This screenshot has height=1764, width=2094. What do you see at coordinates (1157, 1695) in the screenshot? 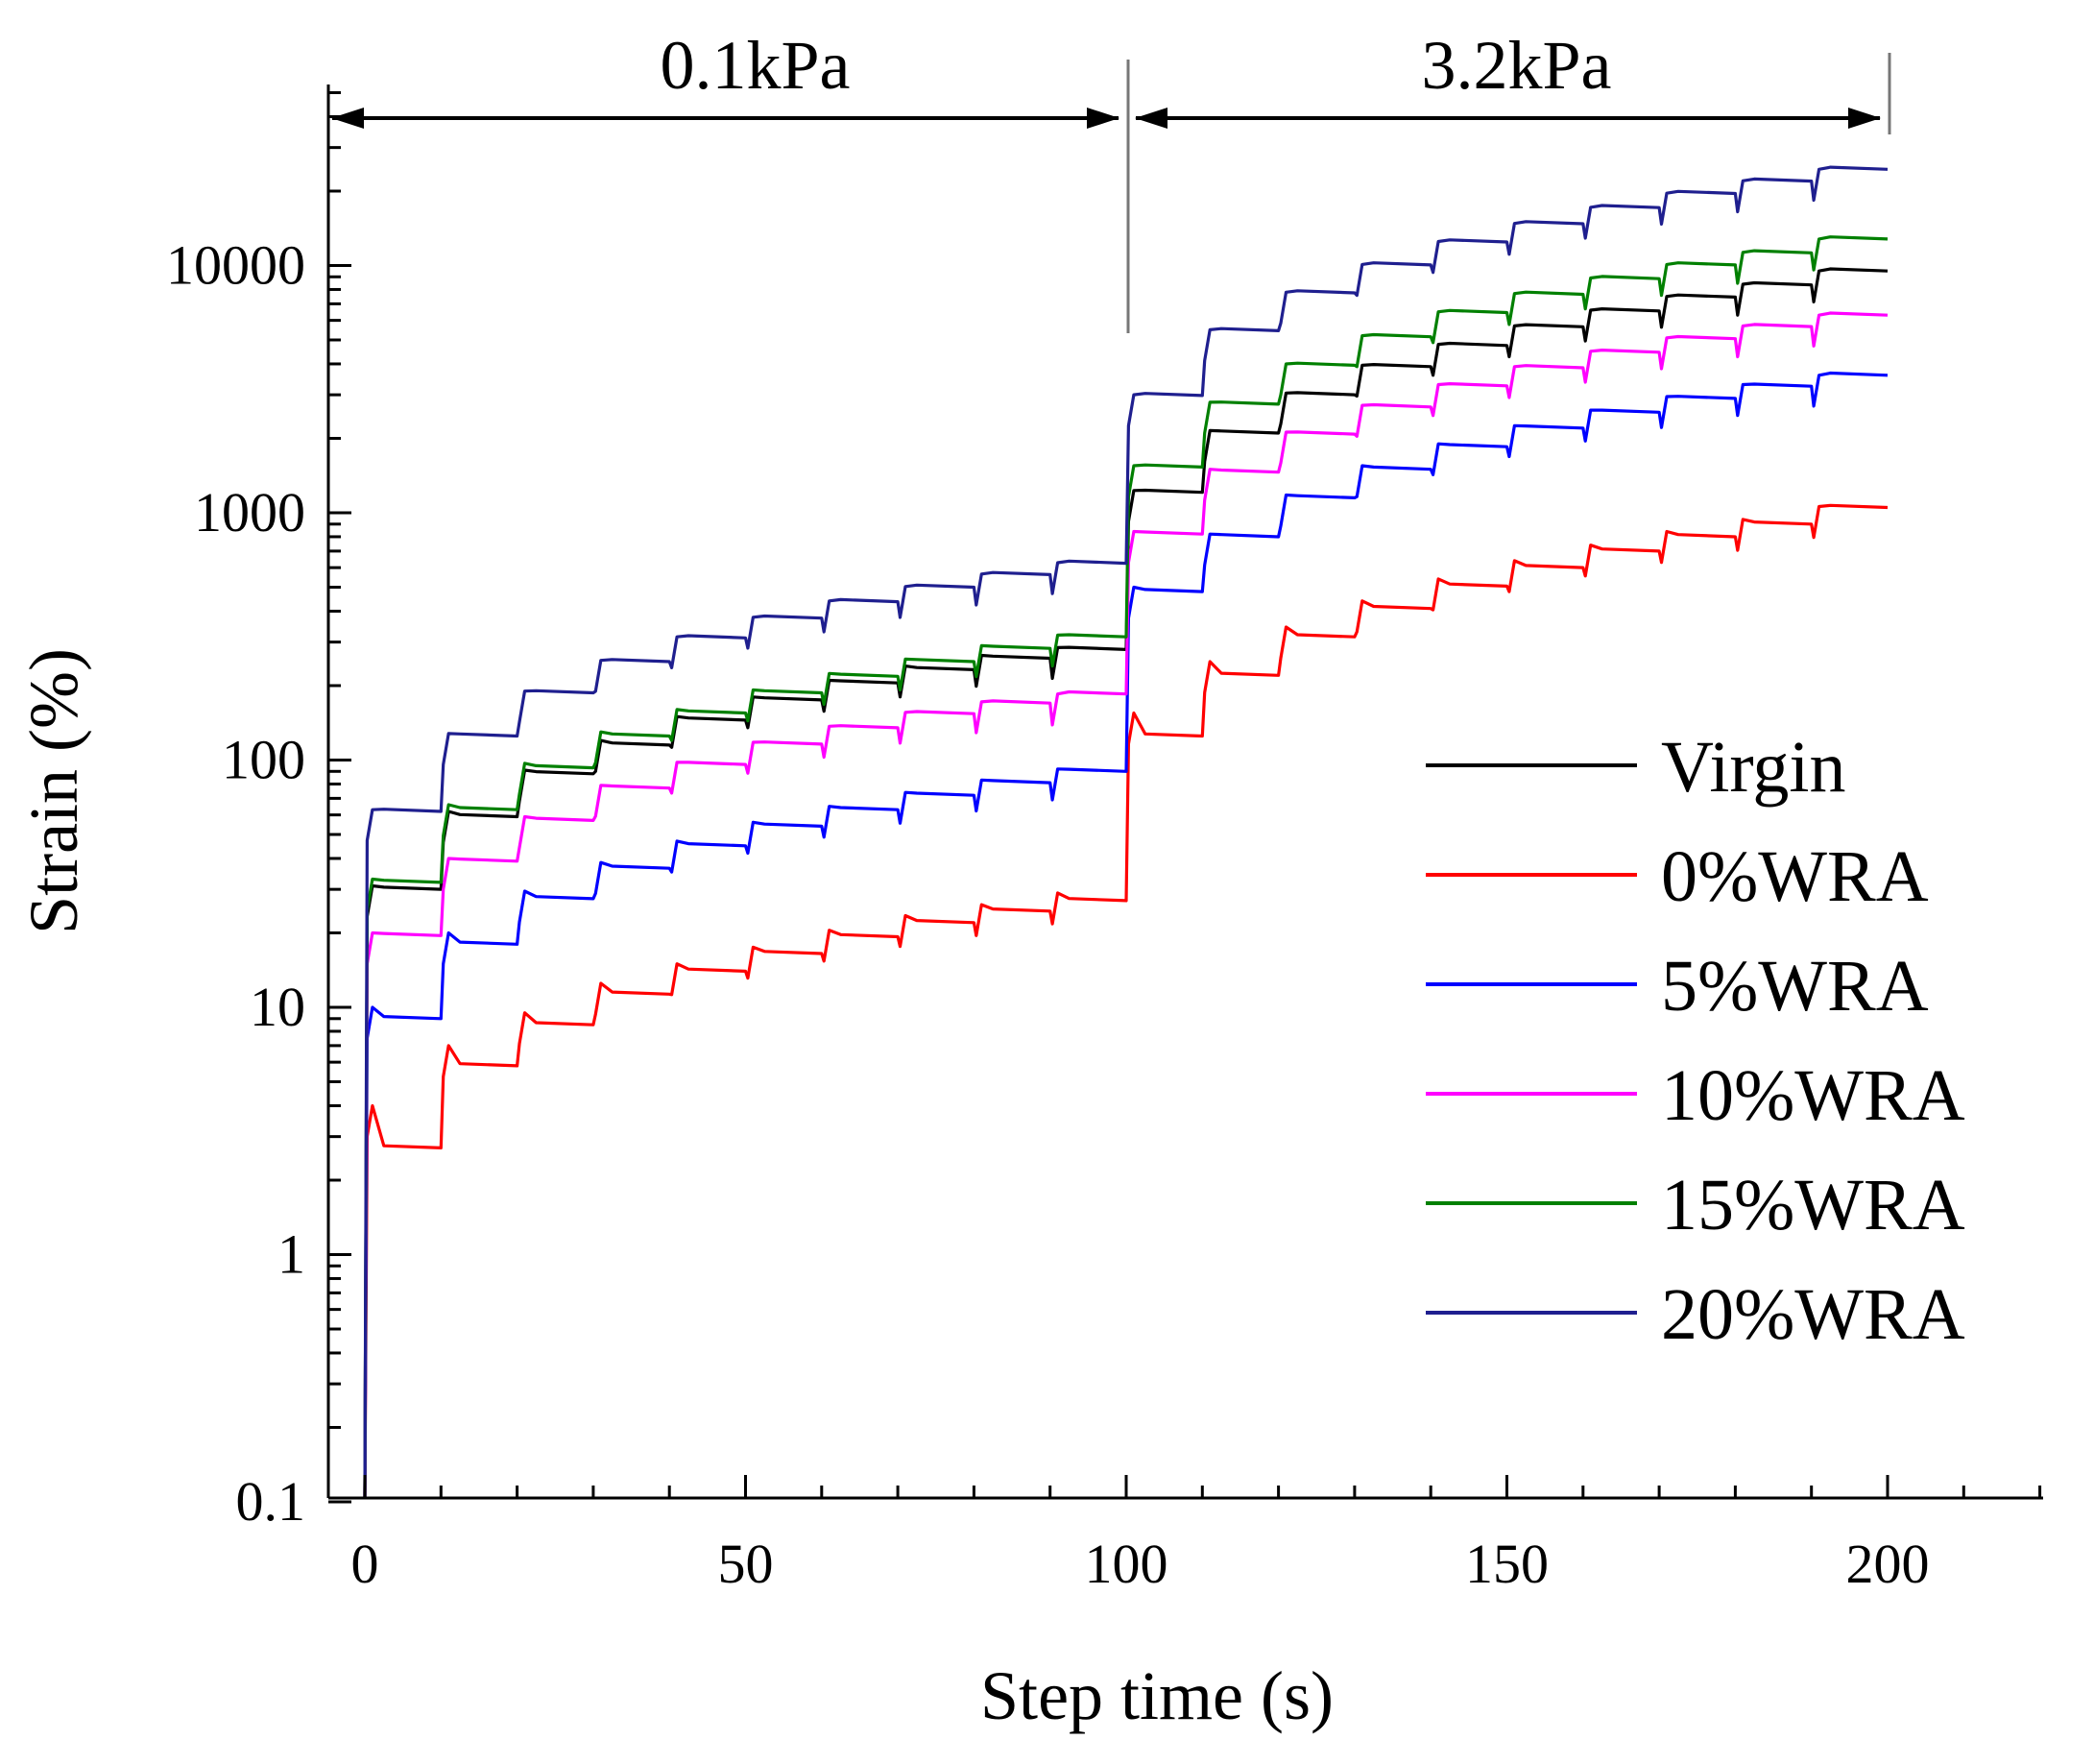
I see `x-axis-label: Step time (s)` at bounding box center [1157, 1695].